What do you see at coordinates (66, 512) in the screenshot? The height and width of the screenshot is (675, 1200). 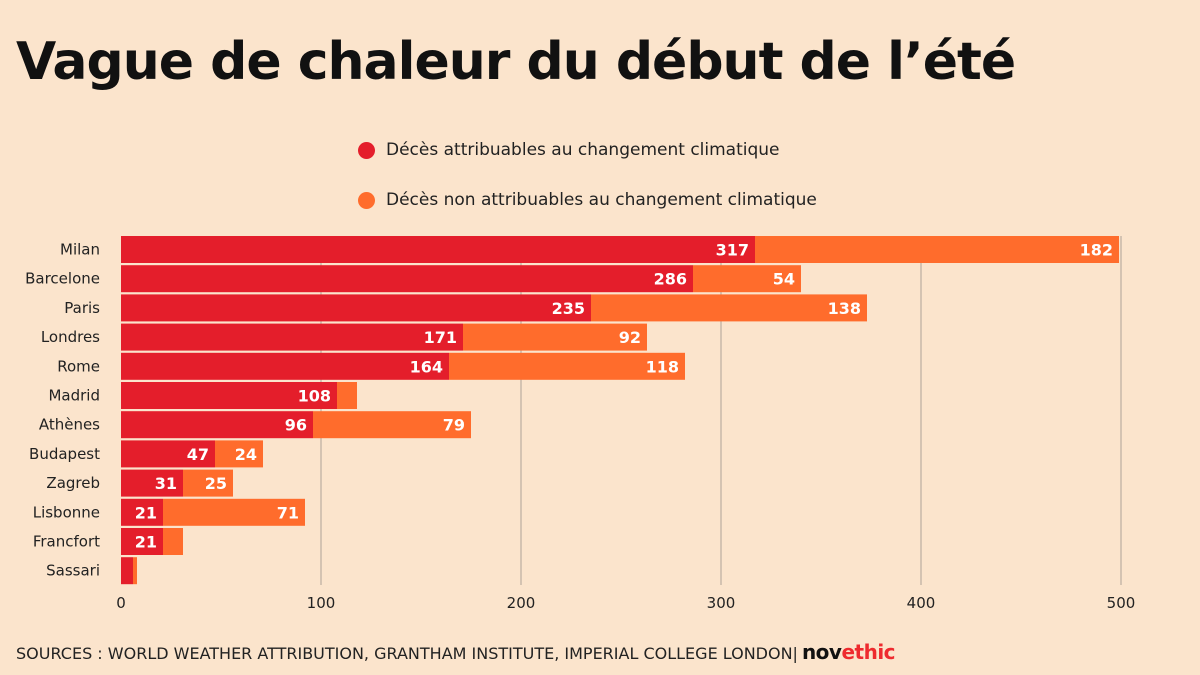 I see `category-label: Lisbonne` at bounding box center [66, 512].